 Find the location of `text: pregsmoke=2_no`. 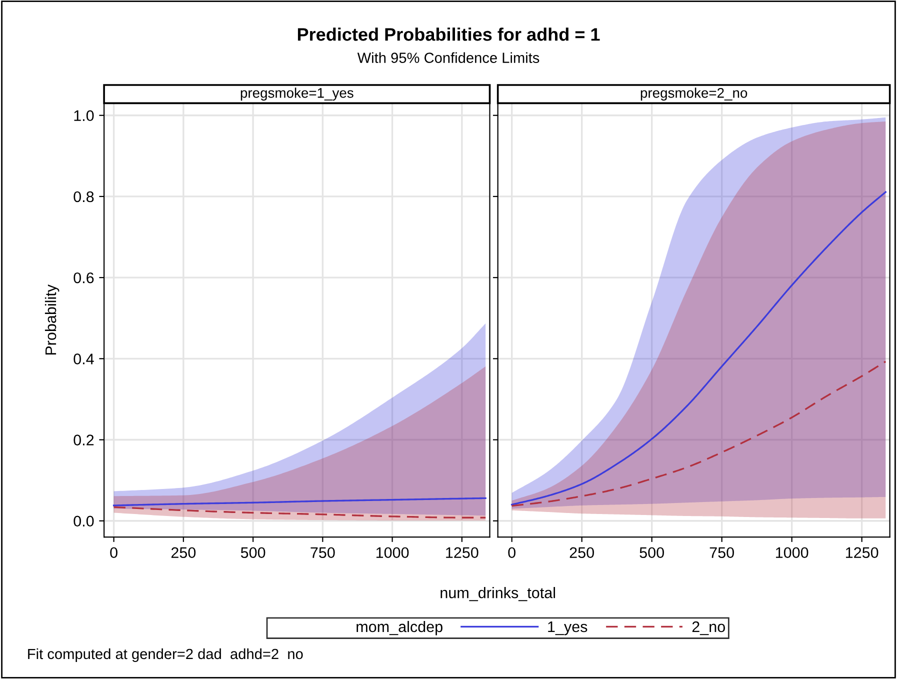

text: pregsmoke=2_no is located at coordinates (694, 94).